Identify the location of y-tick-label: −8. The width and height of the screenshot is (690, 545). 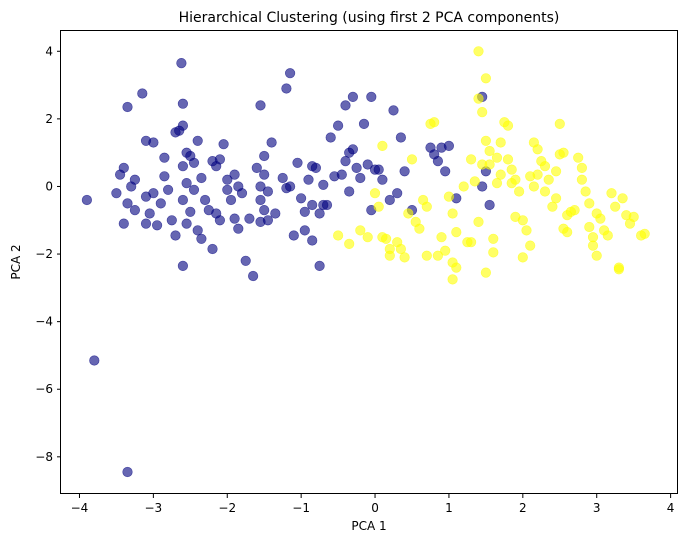
(44, 457).